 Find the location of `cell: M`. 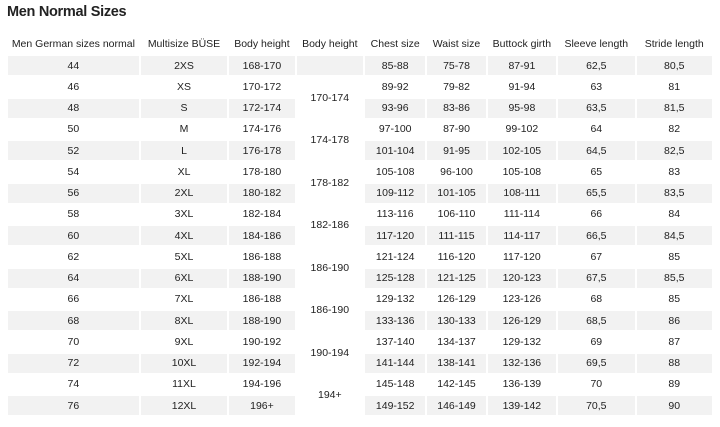

cell: M is located at coordinates (184, 129).